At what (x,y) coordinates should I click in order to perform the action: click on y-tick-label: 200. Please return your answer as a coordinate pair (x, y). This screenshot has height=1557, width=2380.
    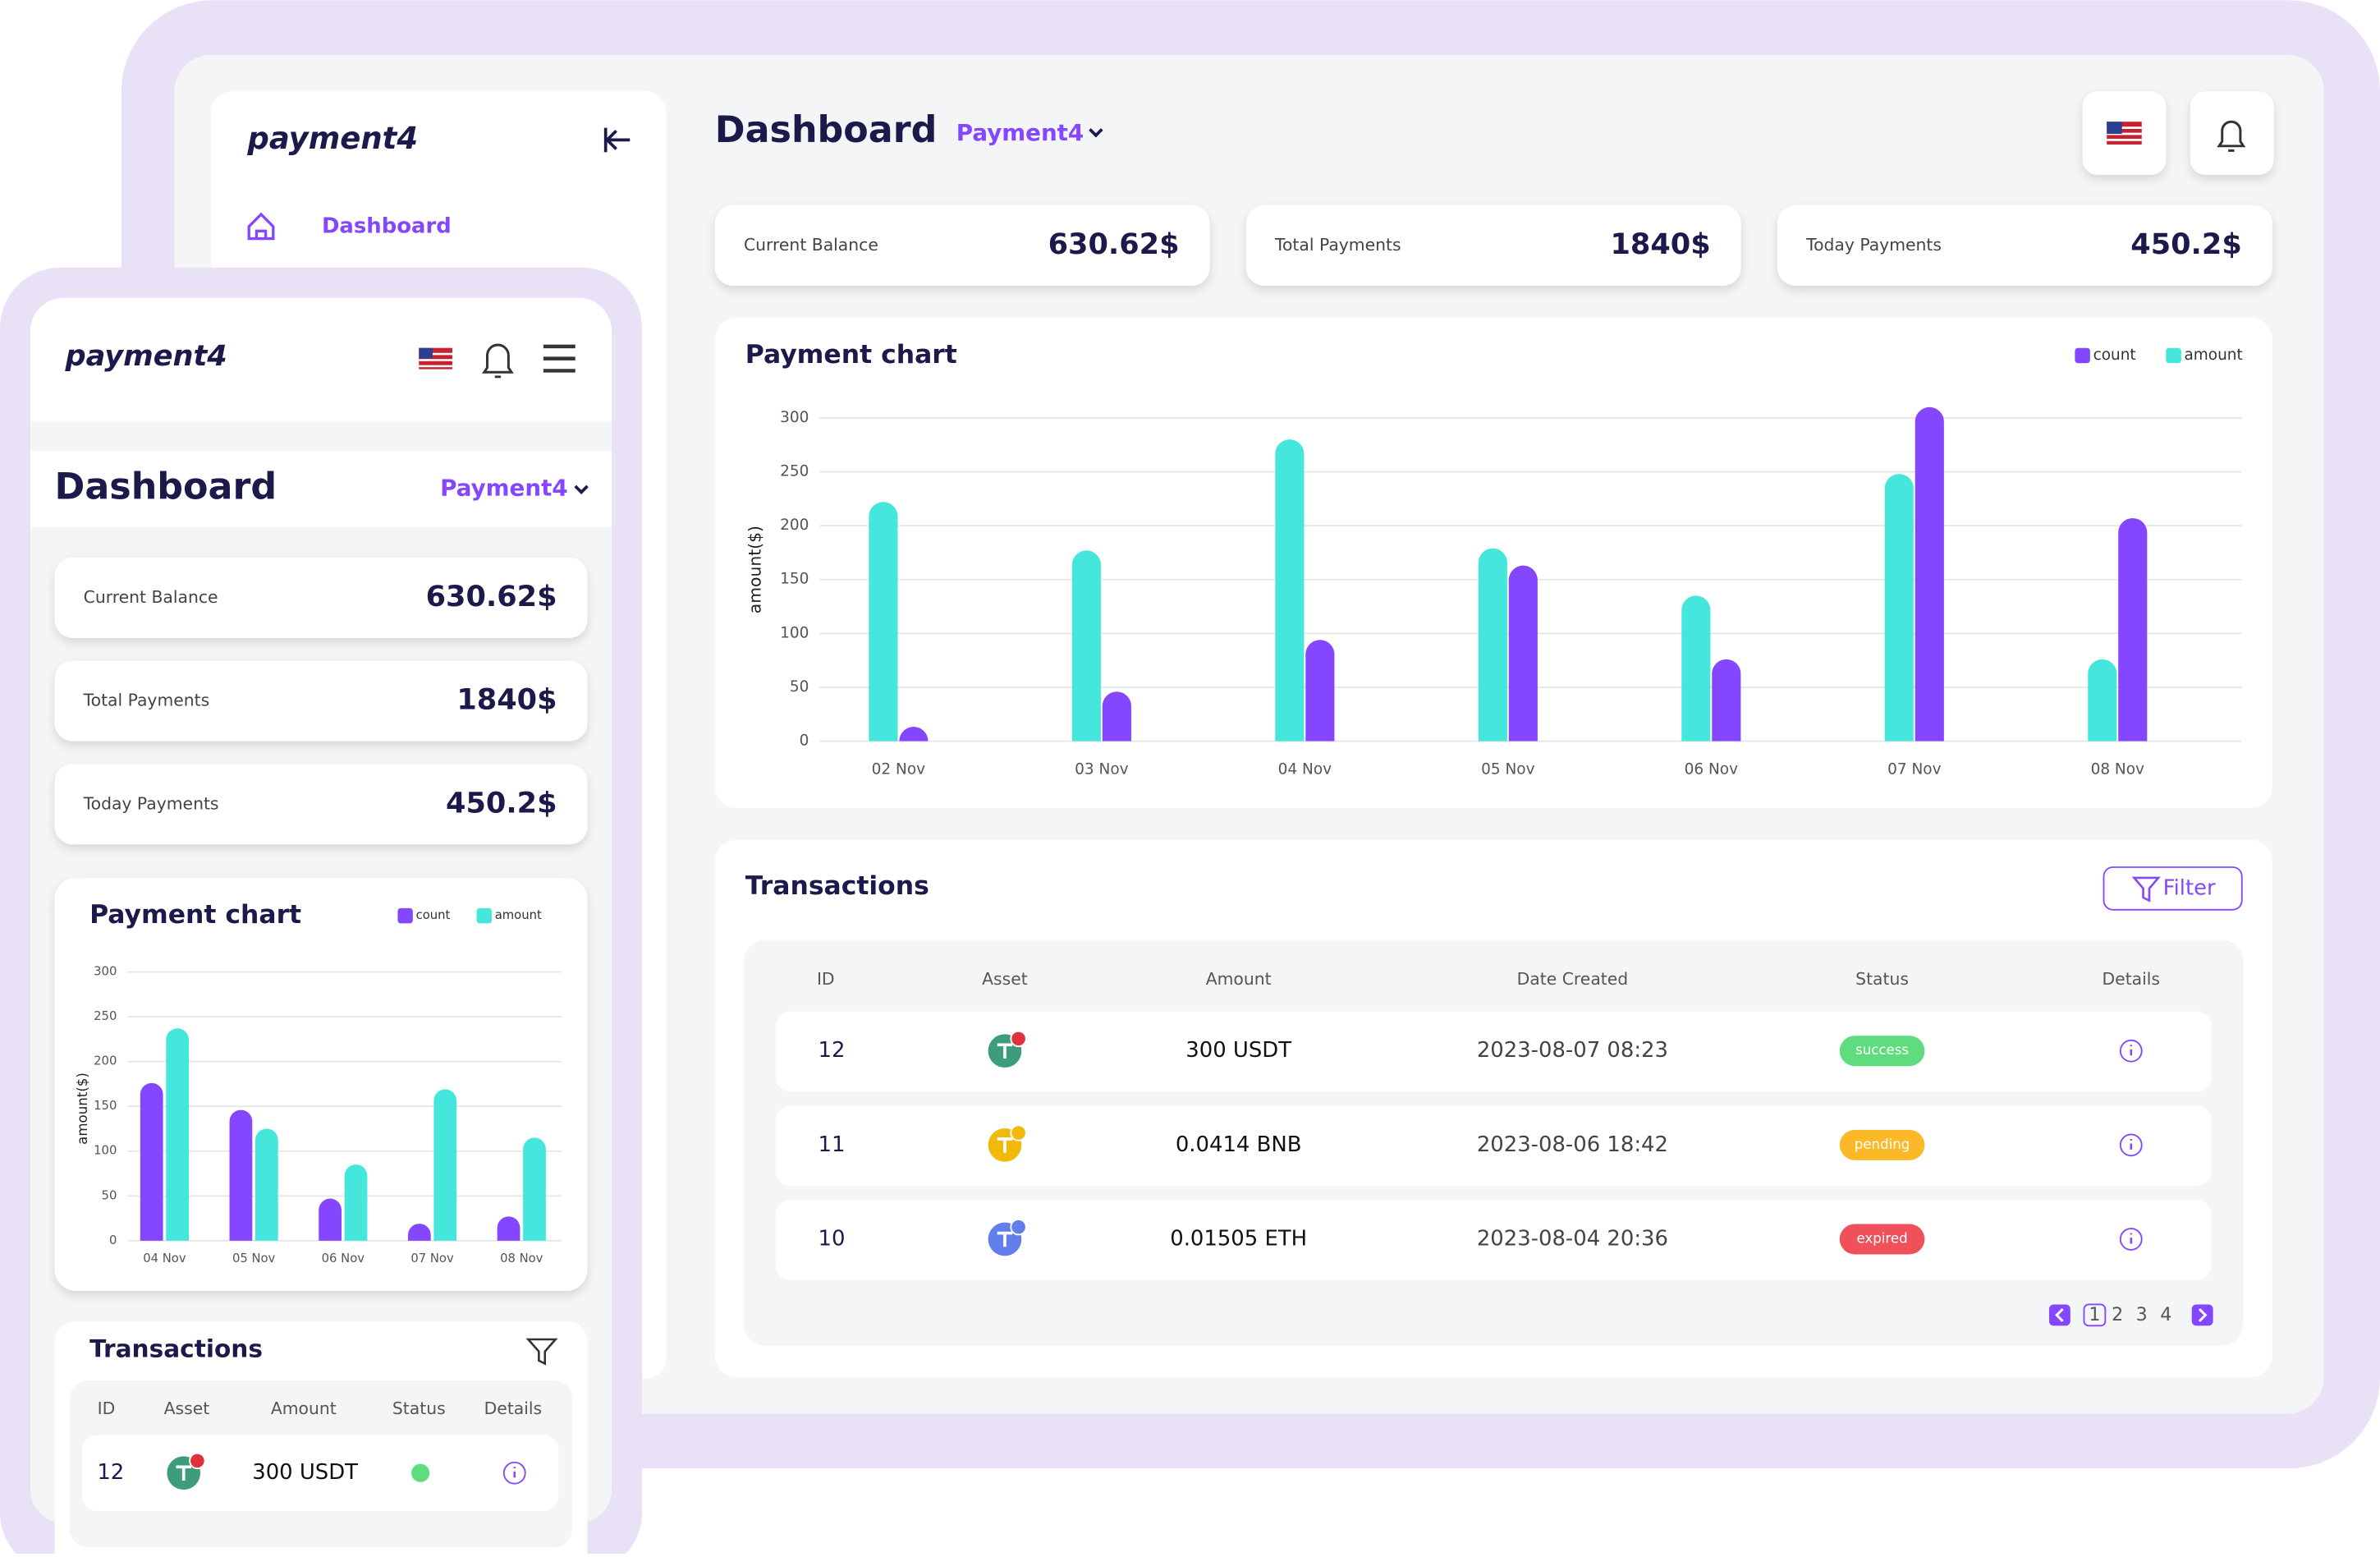
    Looking at the image, I should click on (794, 525).